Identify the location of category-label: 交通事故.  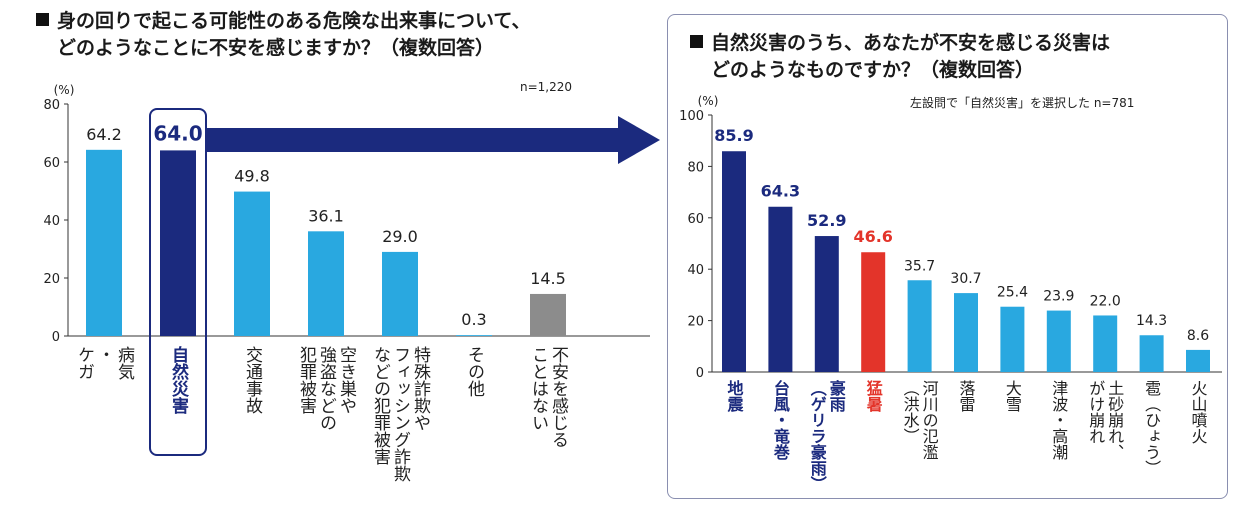
(252, 380).